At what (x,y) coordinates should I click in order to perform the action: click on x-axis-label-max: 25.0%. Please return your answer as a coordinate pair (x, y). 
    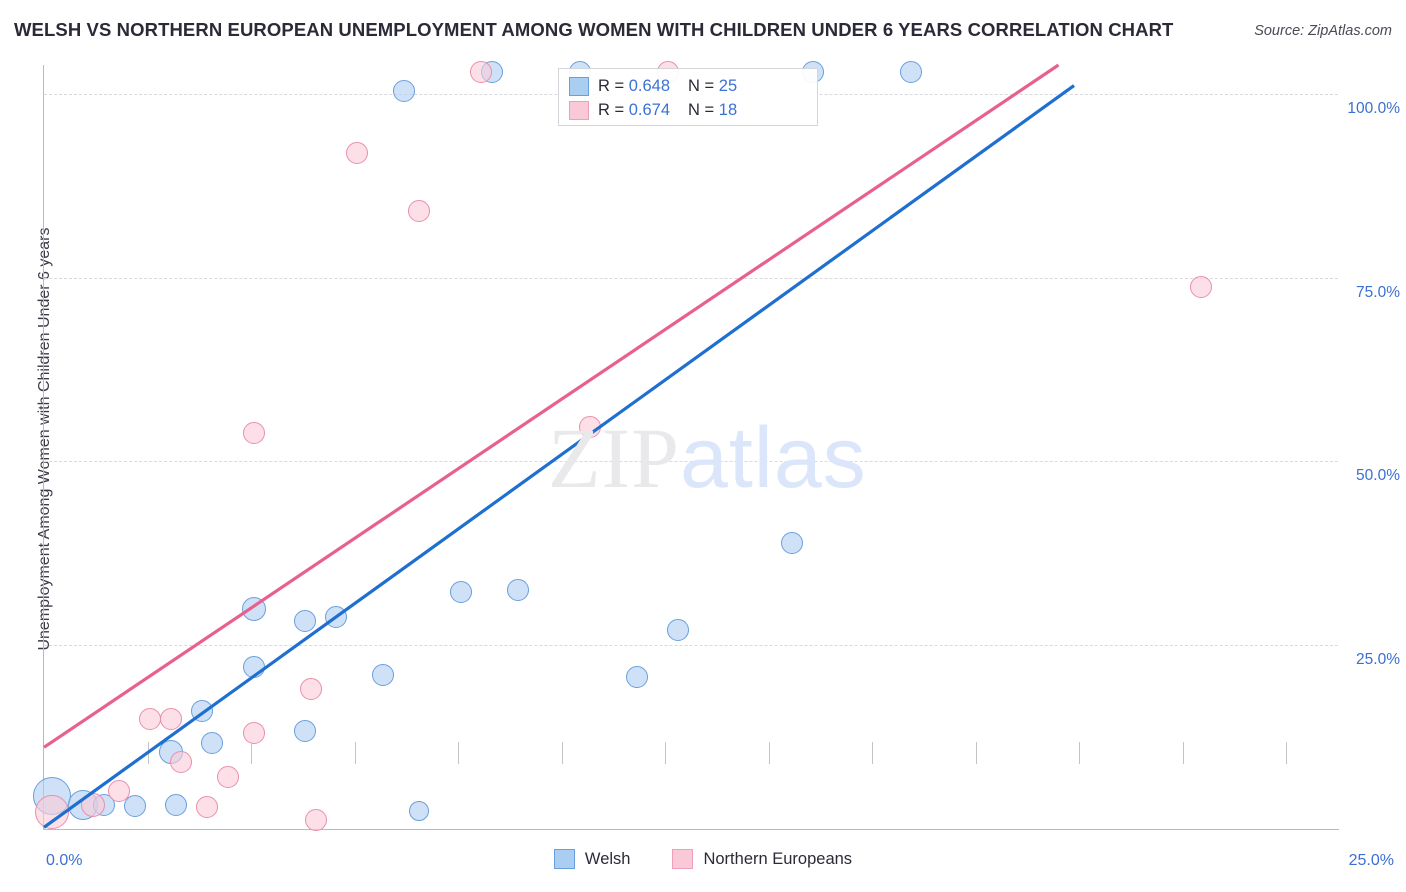
    Looking at the image, I should click on (1371, 860).